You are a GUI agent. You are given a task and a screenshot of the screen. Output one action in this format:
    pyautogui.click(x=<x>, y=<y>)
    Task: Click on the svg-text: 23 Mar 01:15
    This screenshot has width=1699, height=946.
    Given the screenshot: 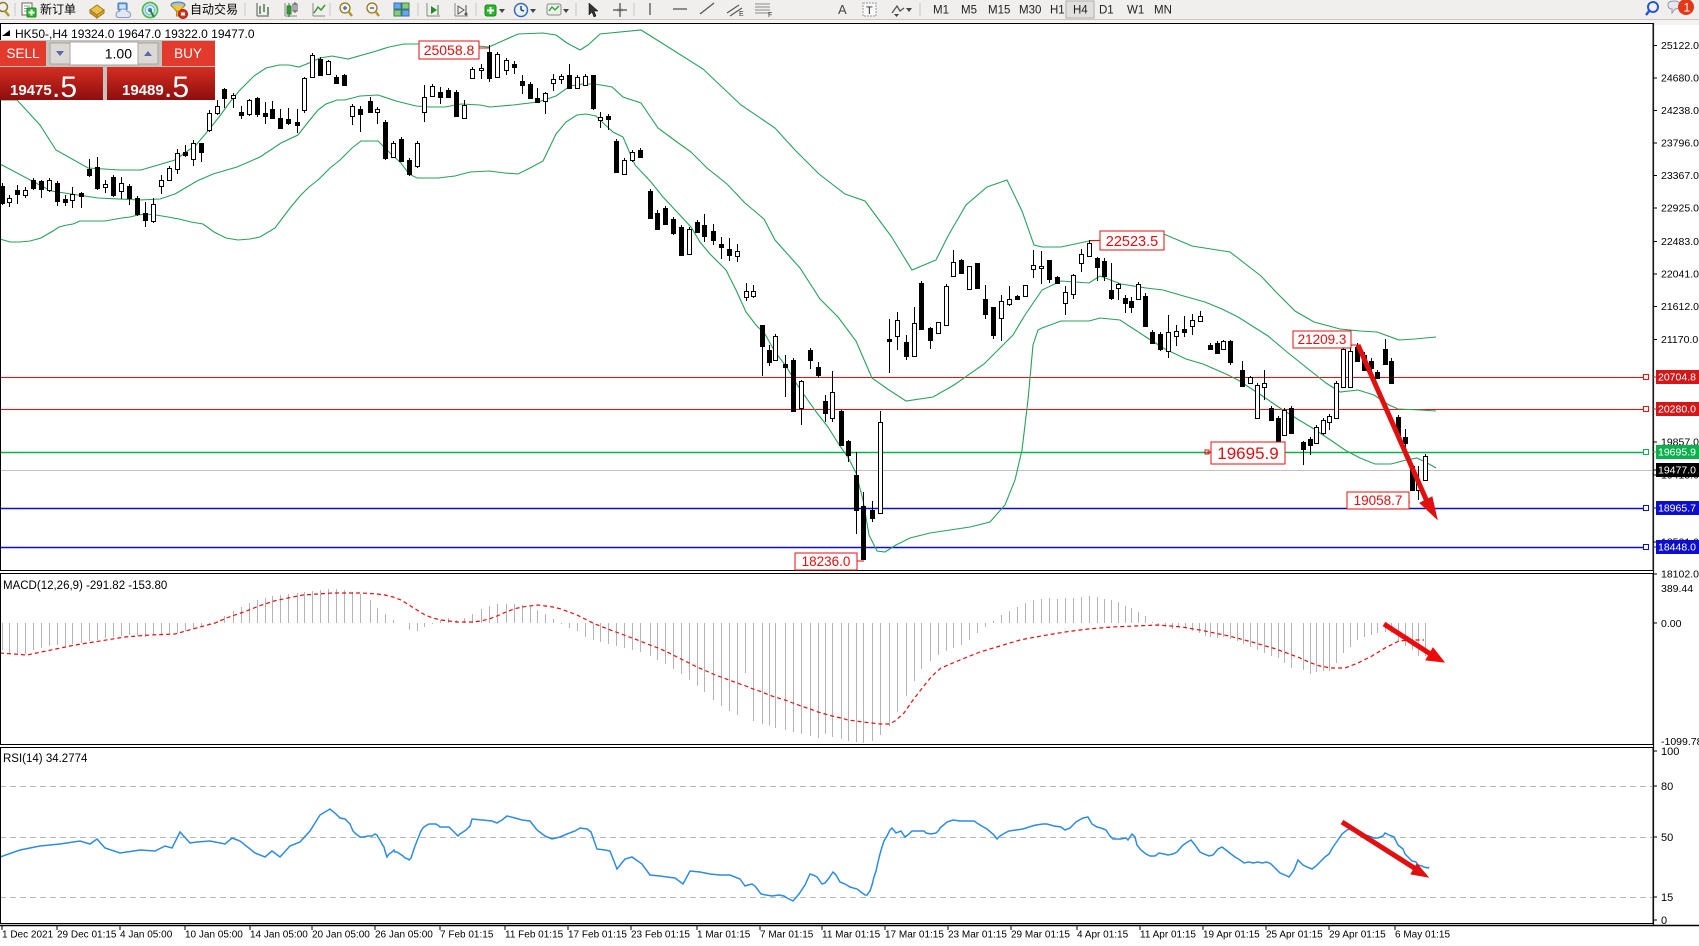 What is the action you would take?
    pyautogui.click(x=977, y=935)
    